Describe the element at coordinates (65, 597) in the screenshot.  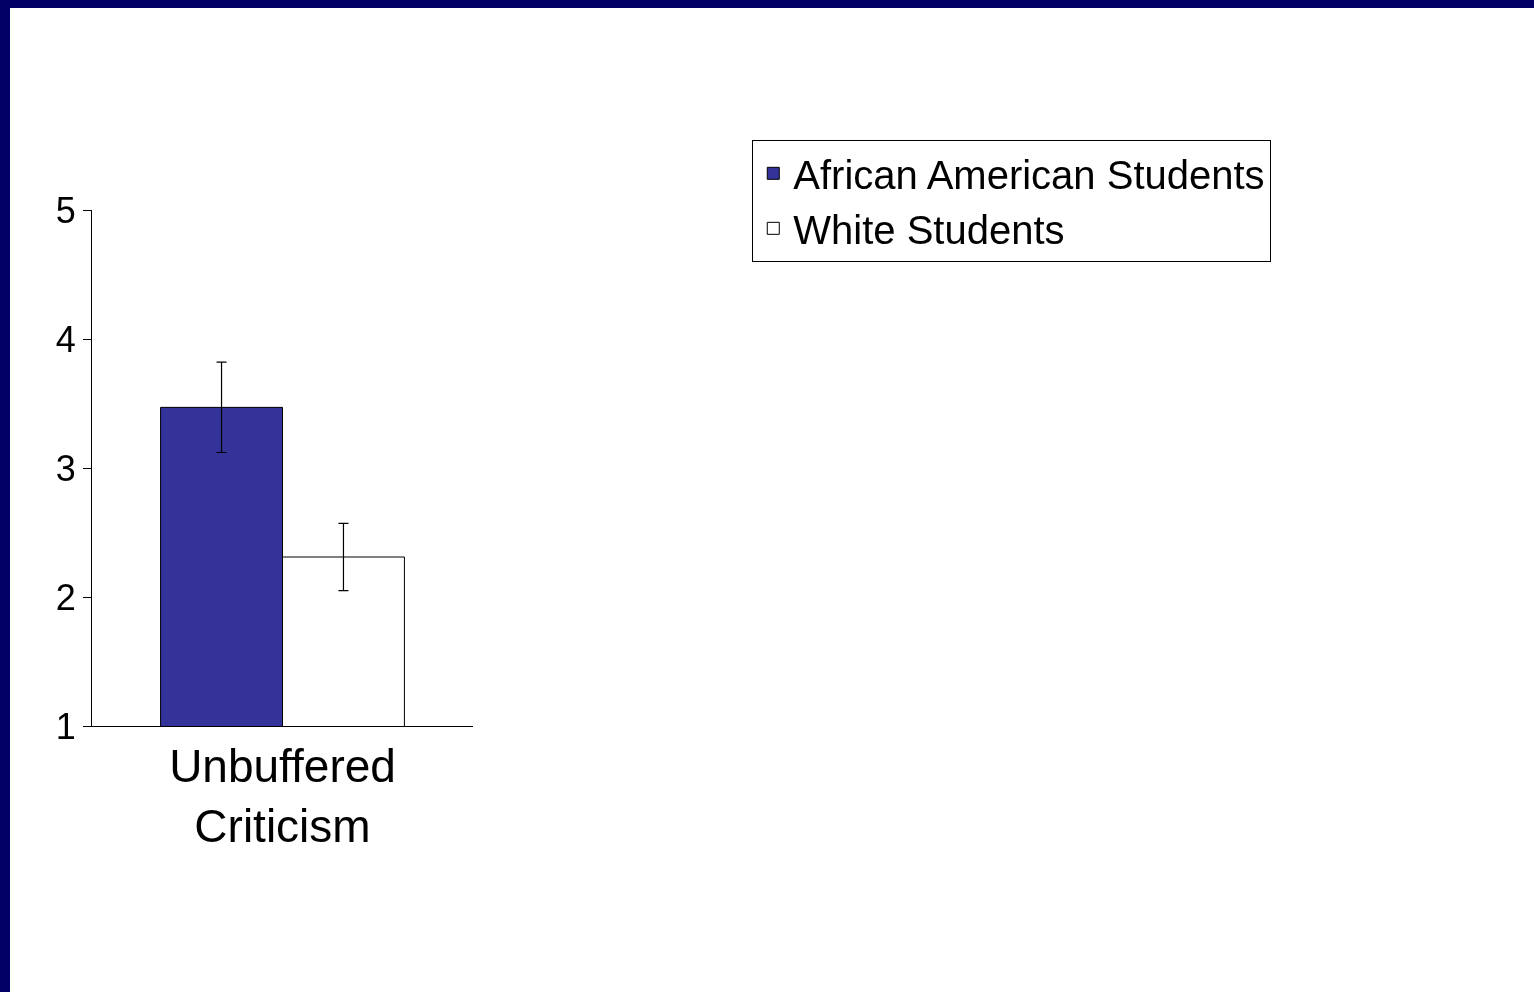
I see `y-tick-label: 2` at that location.